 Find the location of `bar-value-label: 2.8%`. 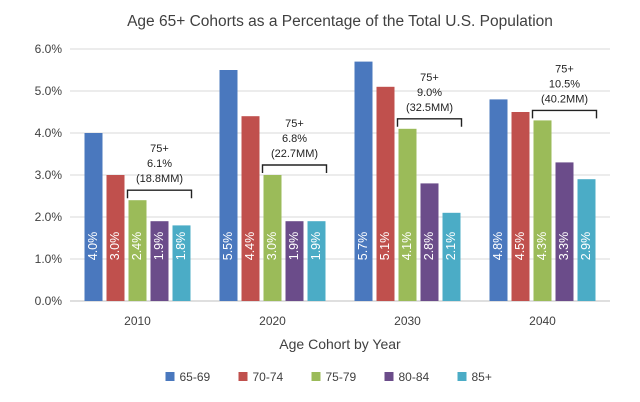

bar-value-label: 2.8% is located at coordinates (429, 246).